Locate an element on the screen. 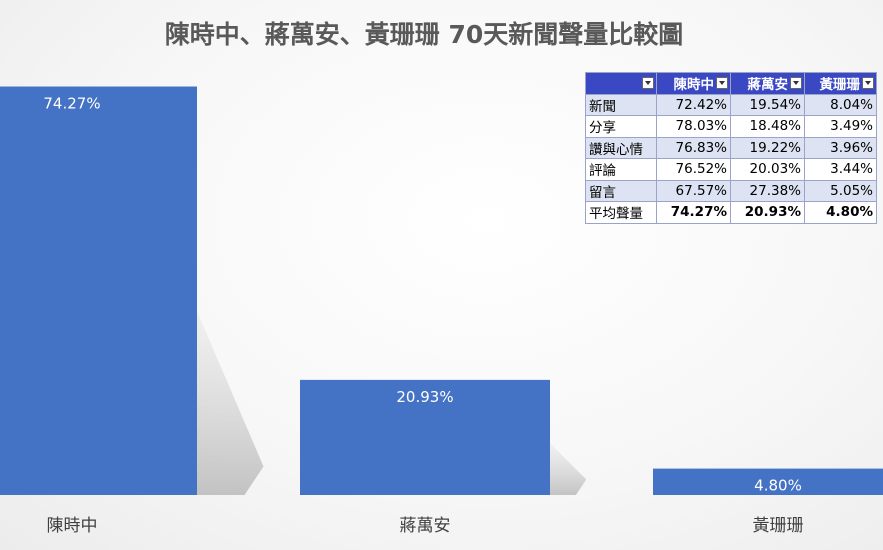  row-label: 讚與心情 is located at coordinates (621, 147).